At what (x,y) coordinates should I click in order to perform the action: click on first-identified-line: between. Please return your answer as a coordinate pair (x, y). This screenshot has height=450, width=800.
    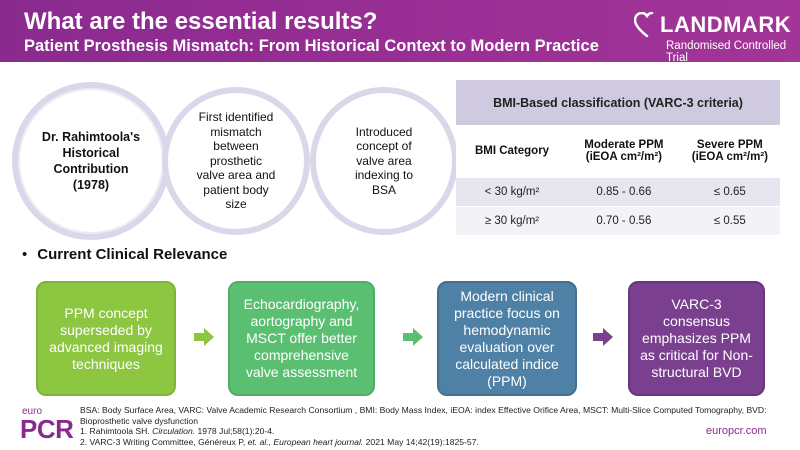
    Looking at the image, I should click on (236, 146).